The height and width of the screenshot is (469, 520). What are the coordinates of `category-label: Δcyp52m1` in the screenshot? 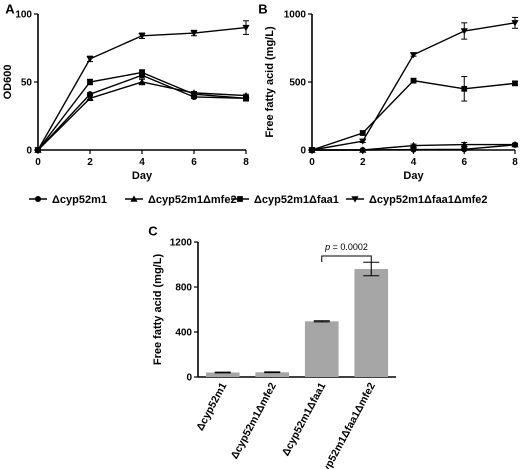 It's located at (211, 407).